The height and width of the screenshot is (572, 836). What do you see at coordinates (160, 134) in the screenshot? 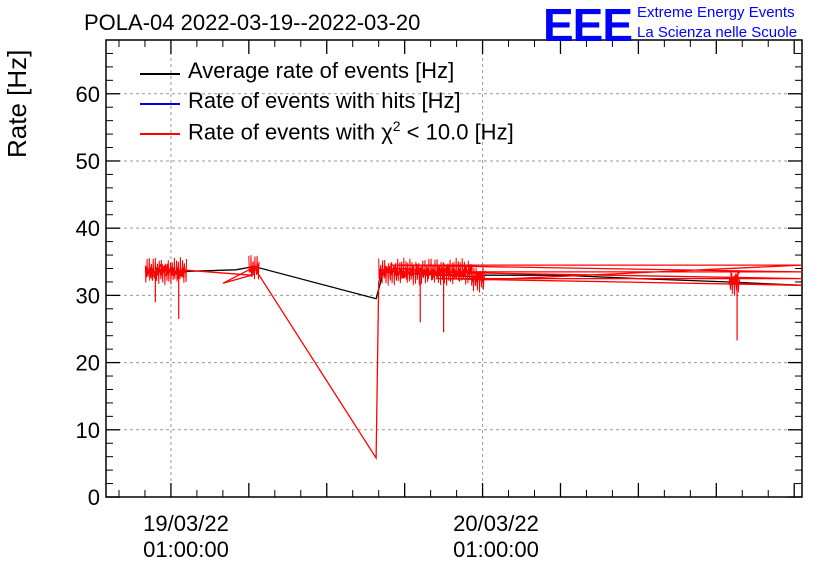
I see `legend-swatch-chi2` at bounding box center [160, 134].